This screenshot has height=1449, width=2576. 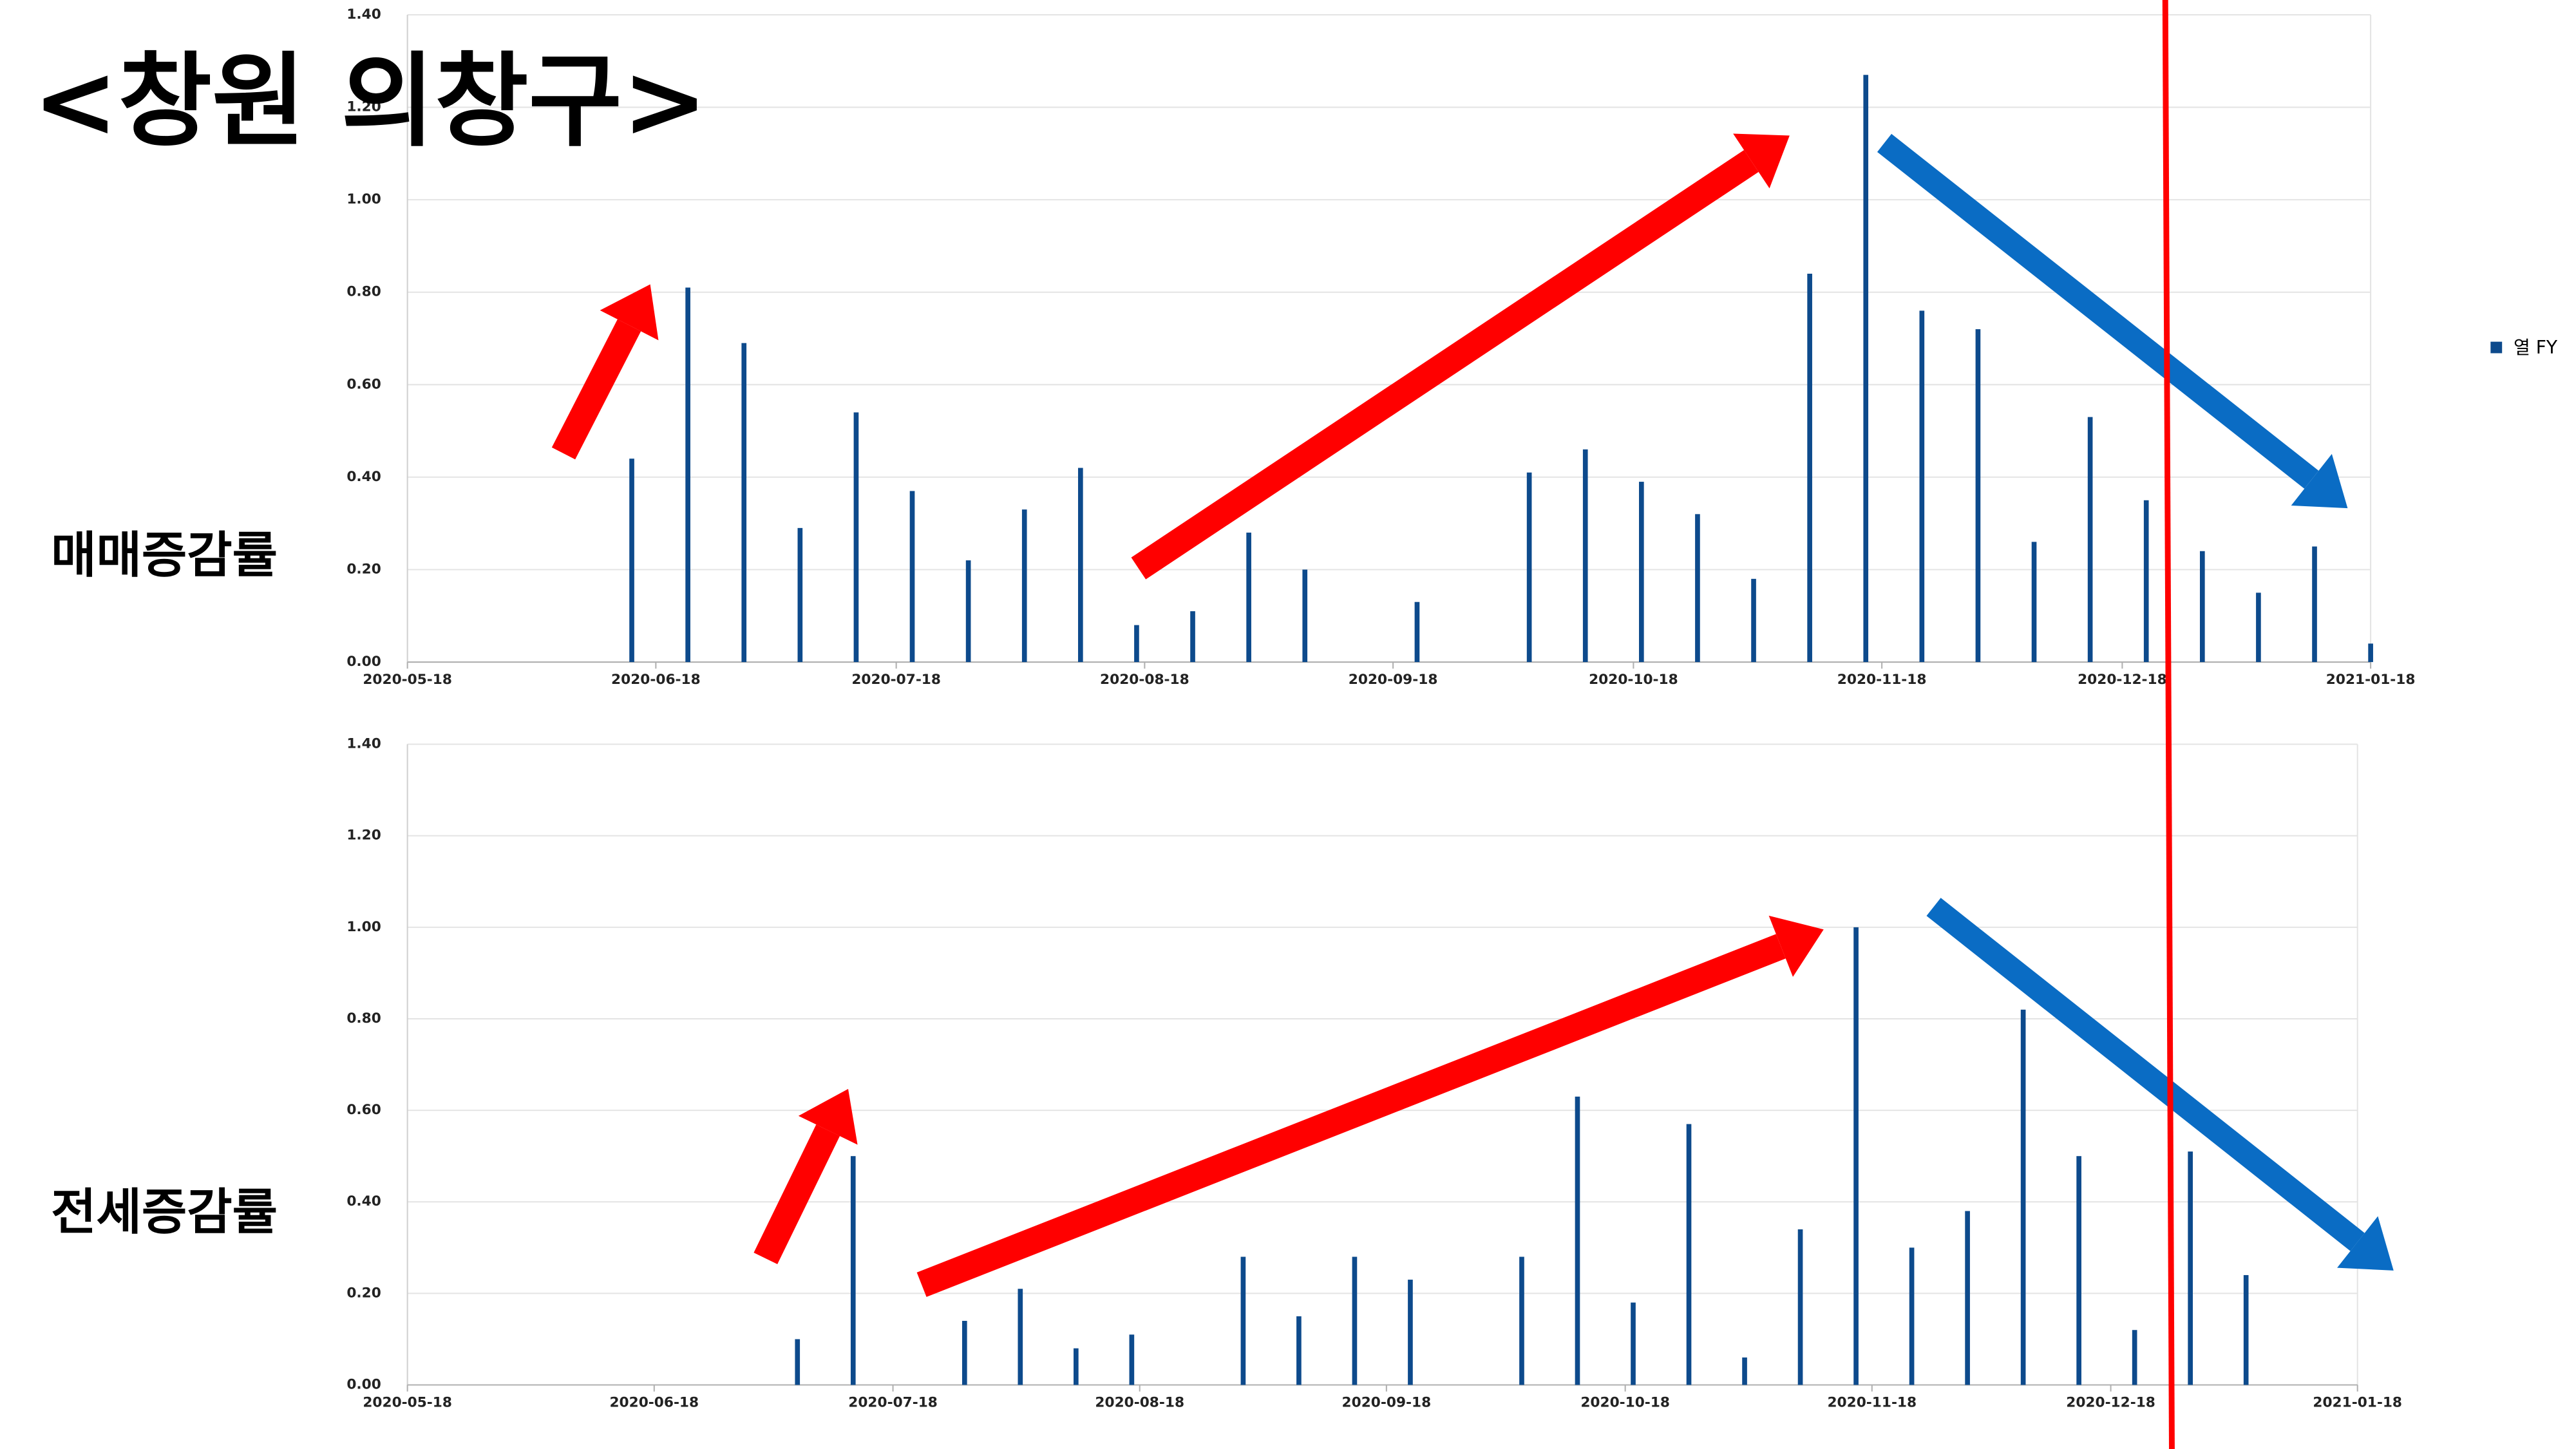 What do you see at coordinates (2168, 724) in the screenshot?
I see `divider-line` at bounding box center [2168, 724].